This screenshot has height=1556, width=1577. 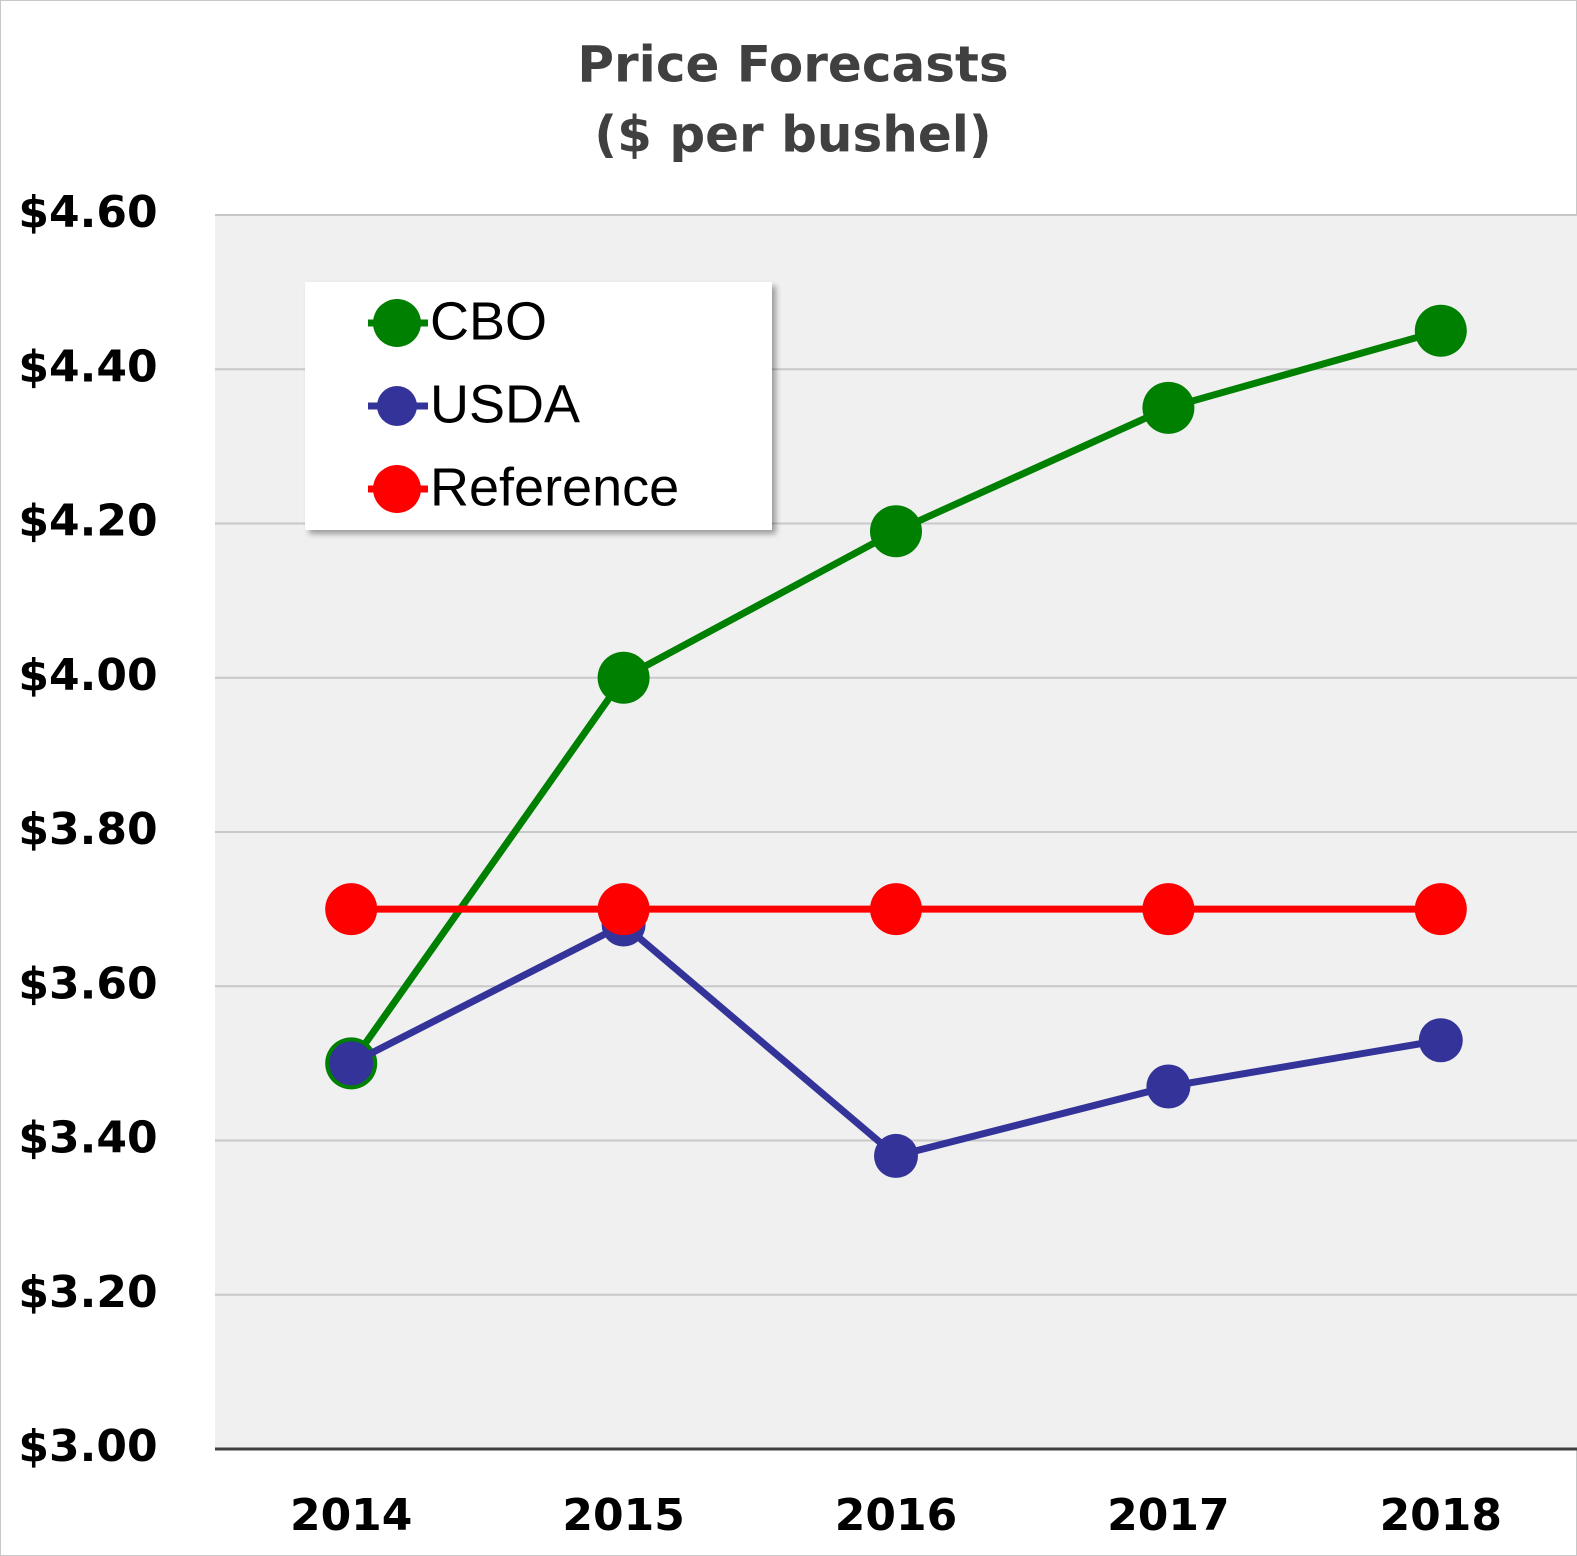 What do you see at coordinates (87, 829) in the screenshot?
I see `y-tick-label: $3.80` at bounding box center [87, 829].